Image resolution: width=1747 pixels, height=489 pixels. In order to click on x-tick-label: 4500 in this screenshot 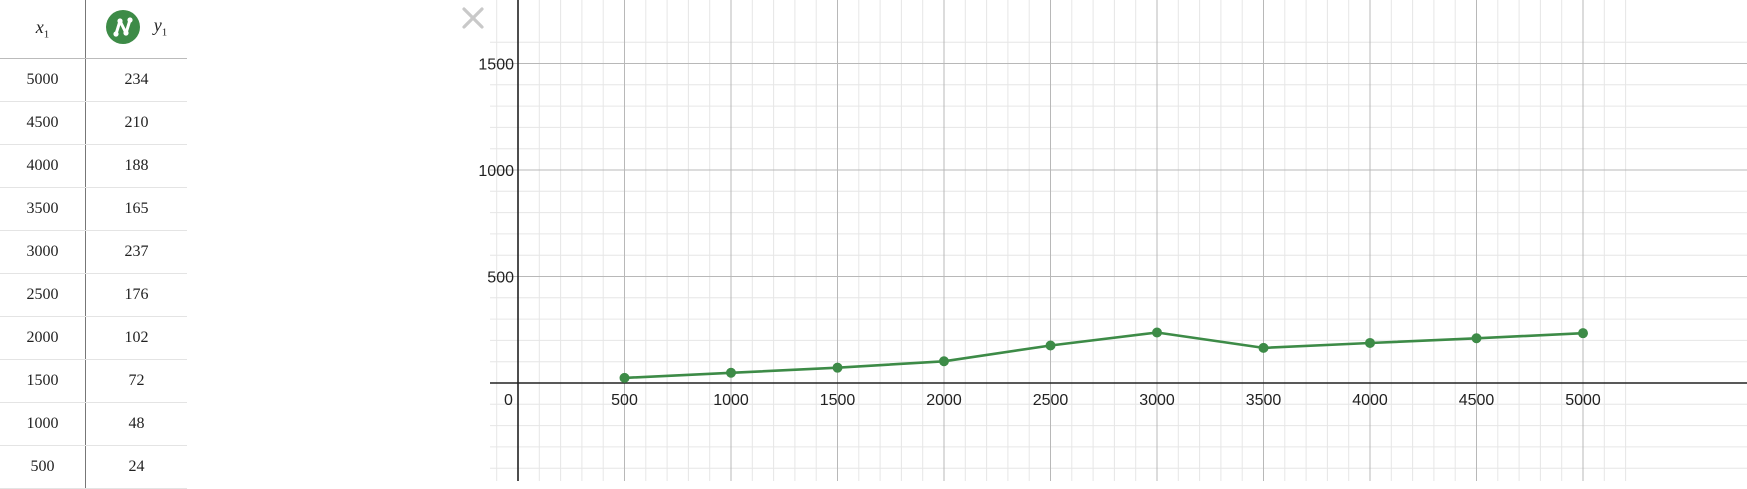, I will do `click(1477, 400)`.